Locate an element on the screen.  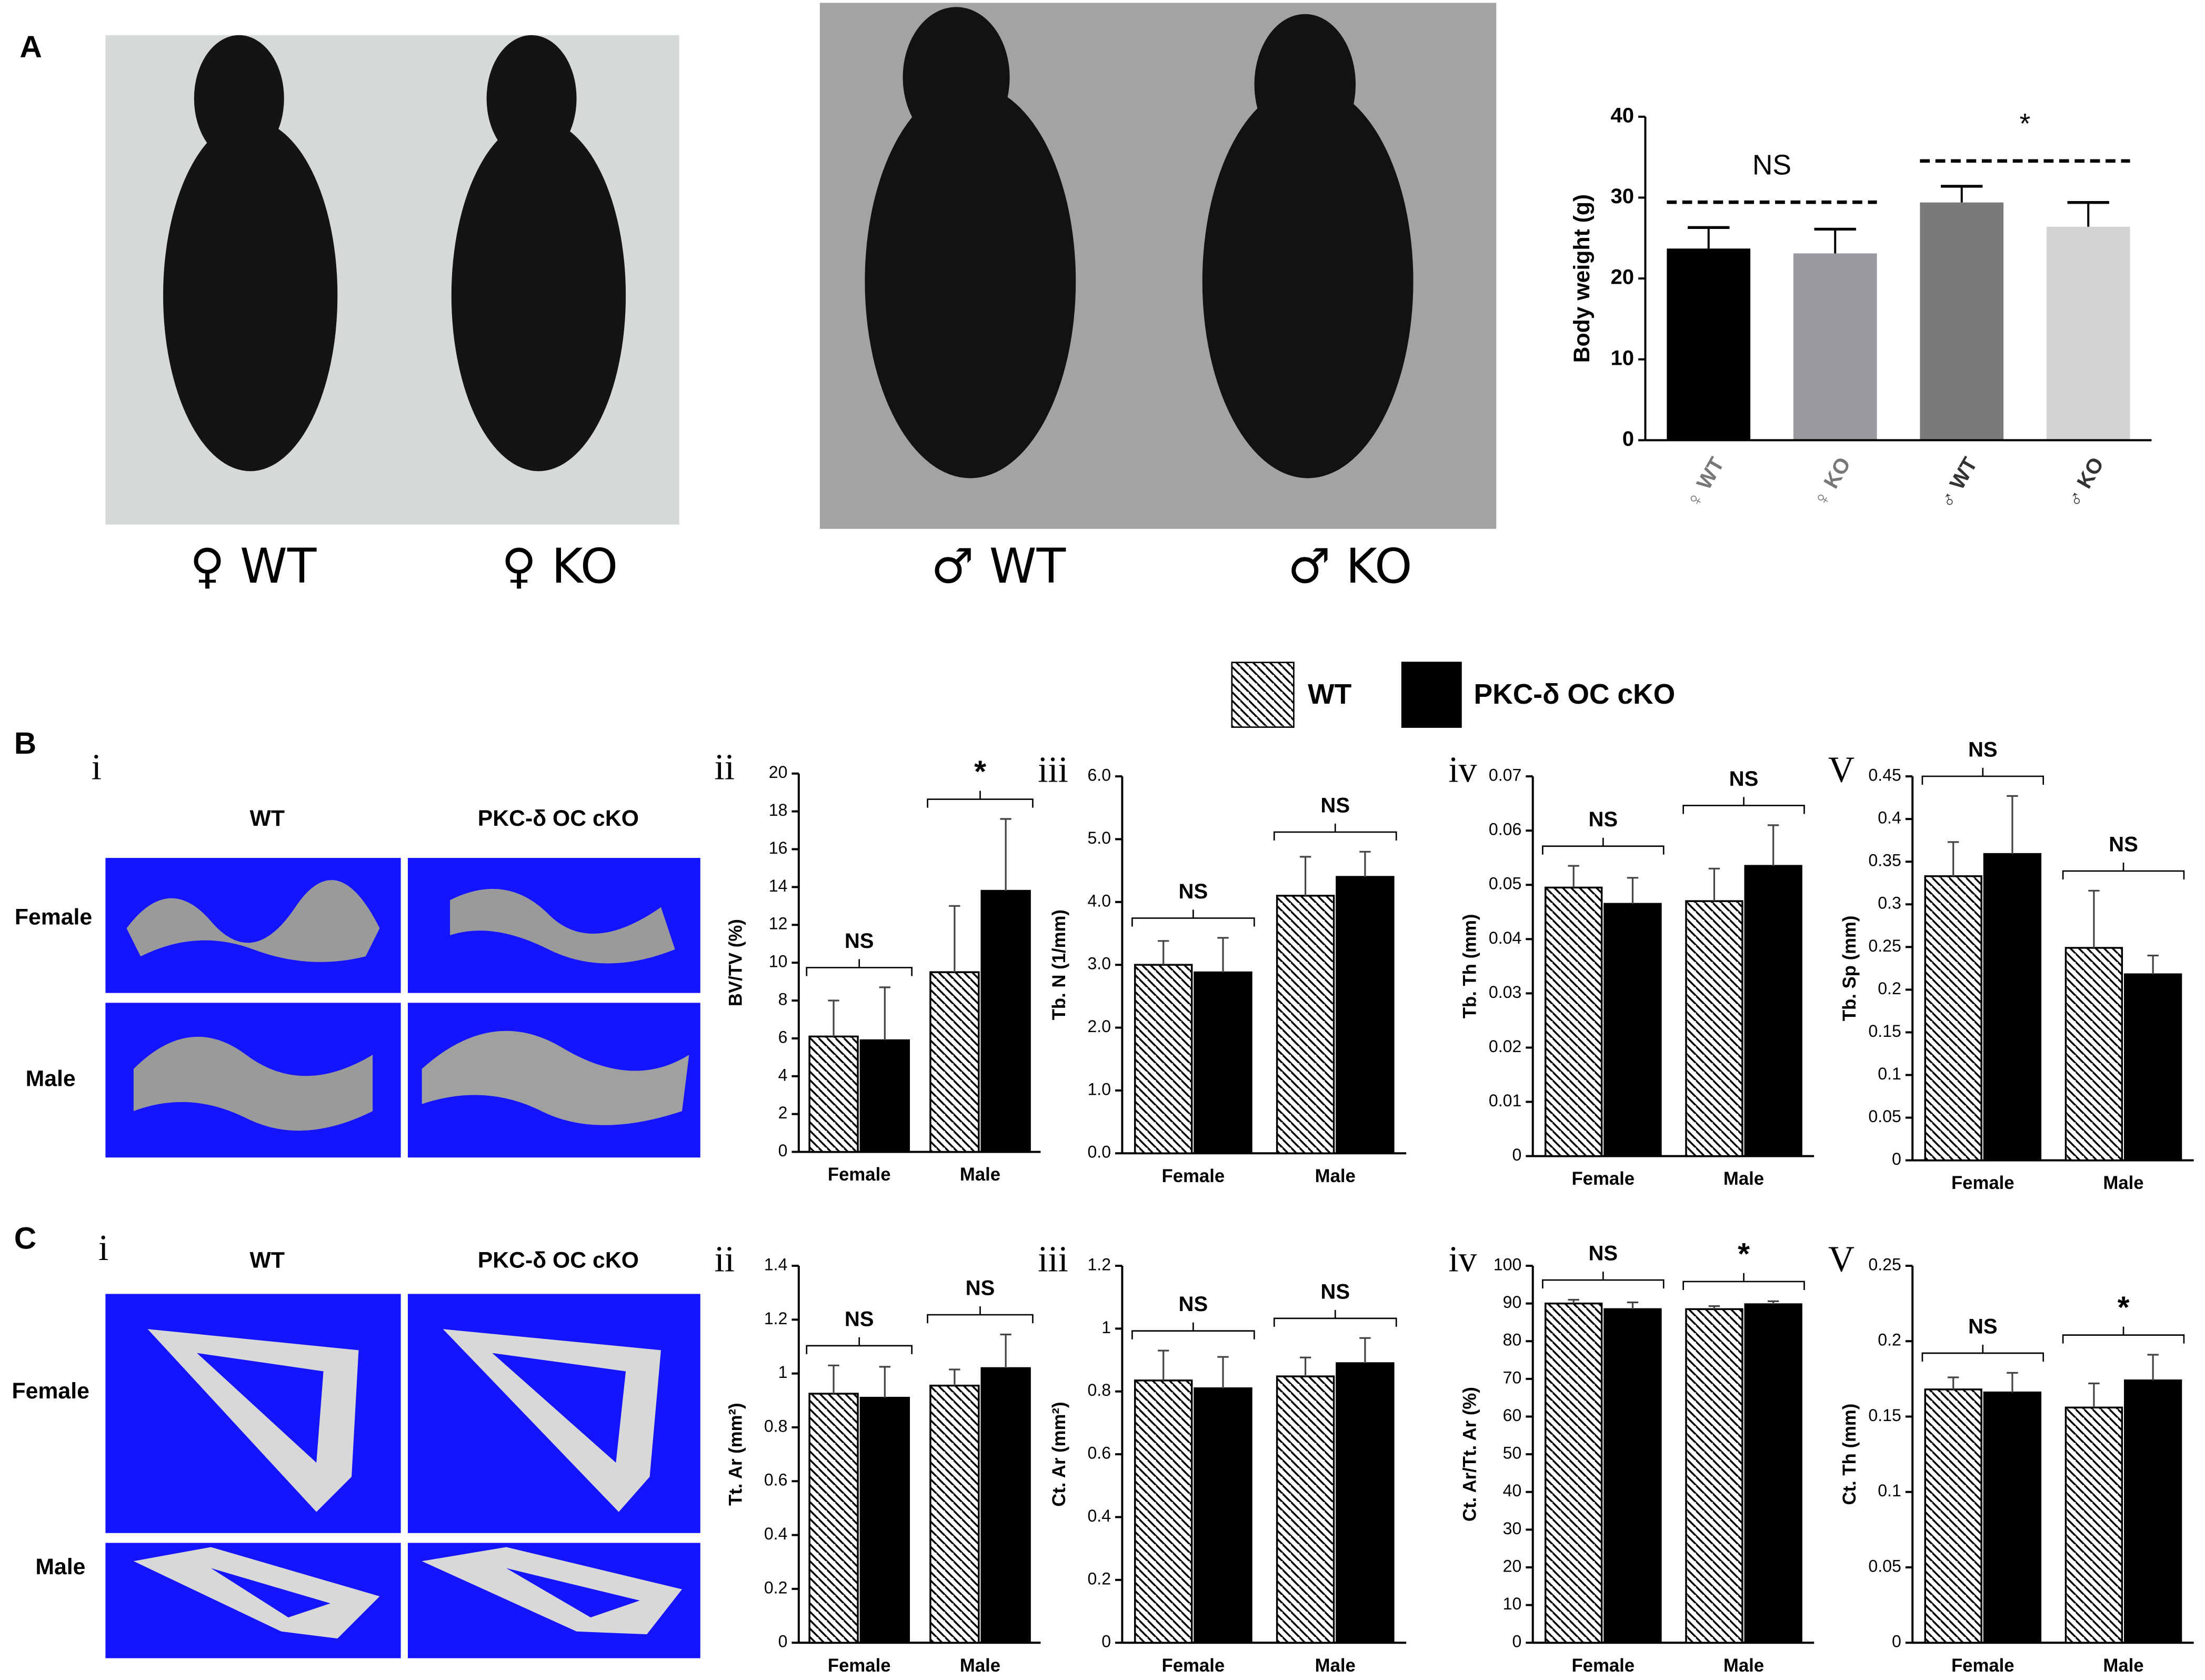
y-tick-label: 2.0 is located at coordinates (1099, 1026).